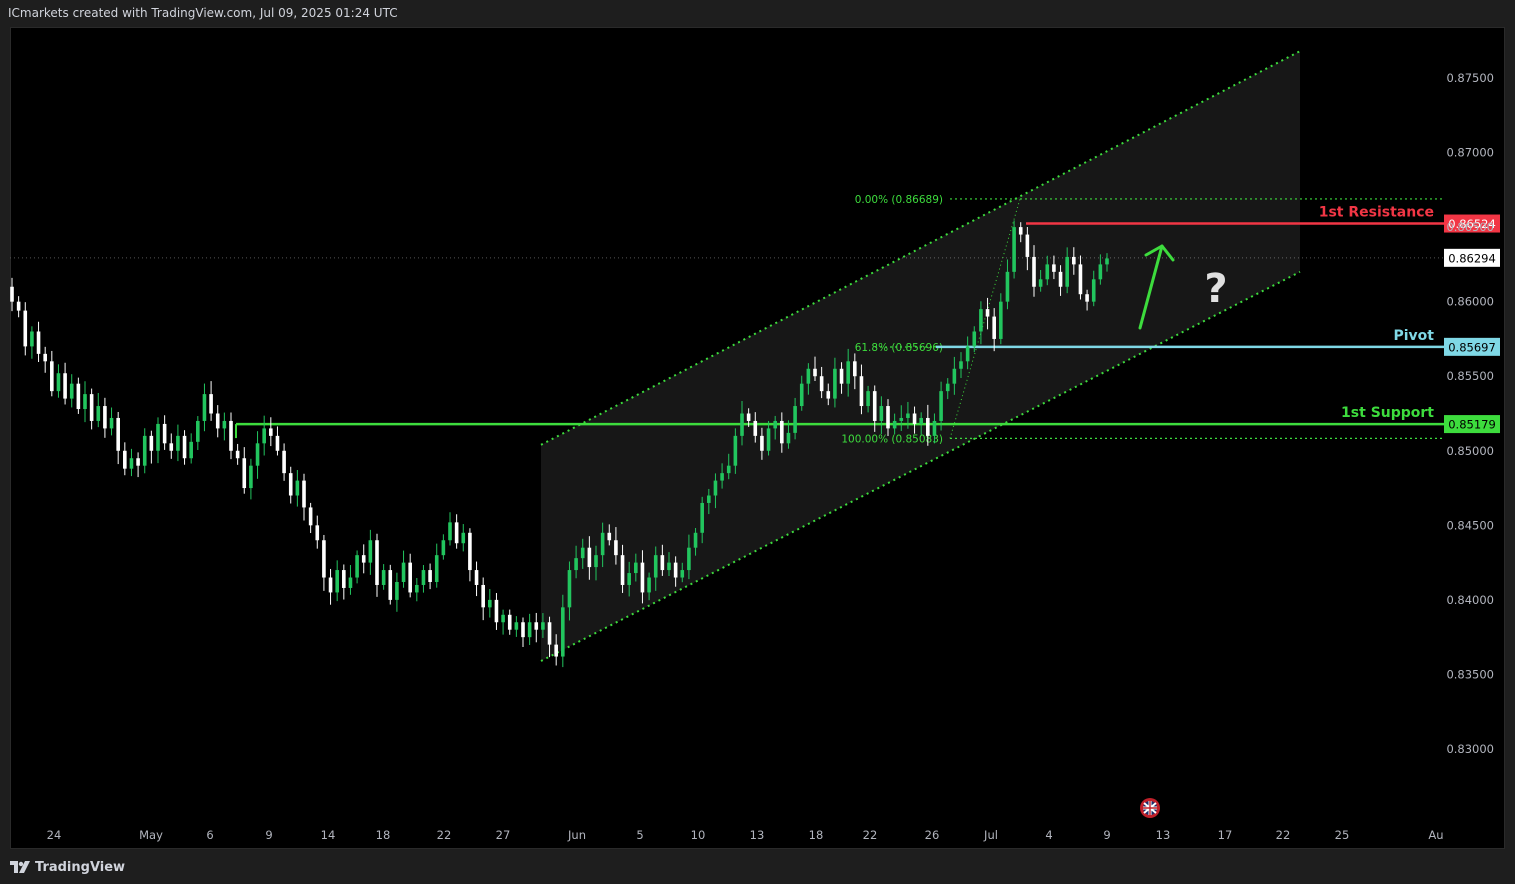 The height and width of the screenshot is (884, 1515). What do you see at coordinates (1183, 287) in the screenshot?
I see `annotation-layer: ?` at bounding box center [1183, 287].